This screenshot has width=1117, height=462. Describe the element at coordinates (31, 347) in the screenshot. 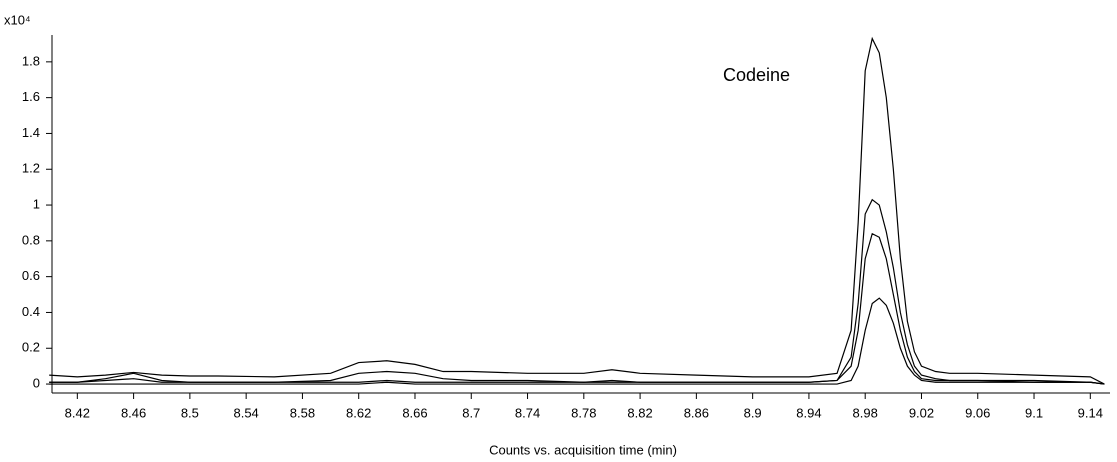

I see `y-tick-label: 0.2` at that location.